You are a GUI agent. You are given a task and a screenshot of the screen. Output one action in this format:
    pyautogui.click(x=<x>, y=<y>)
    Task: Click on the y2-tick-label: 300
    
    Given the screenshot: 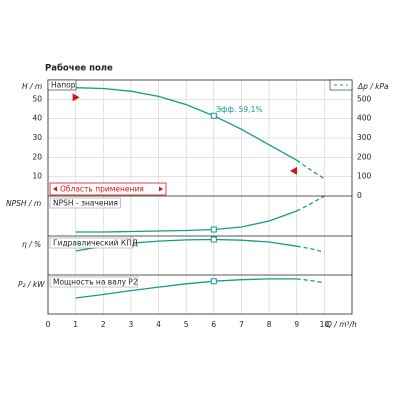 What is the action you would take?
    pyautogui.click(x=364, y=137)
    